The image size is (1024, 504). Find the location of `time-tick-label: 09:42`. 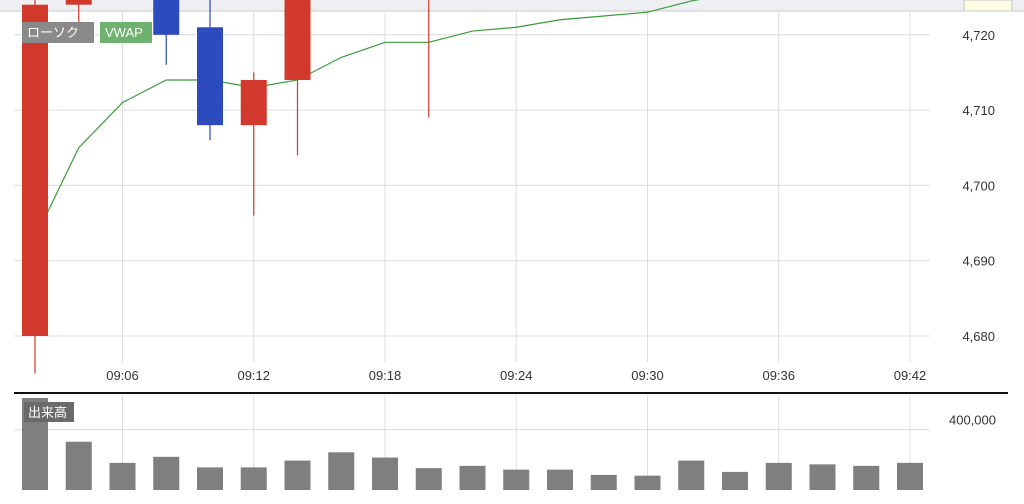

time-tick-label: 09:42 is located at coordinates (910, 375).